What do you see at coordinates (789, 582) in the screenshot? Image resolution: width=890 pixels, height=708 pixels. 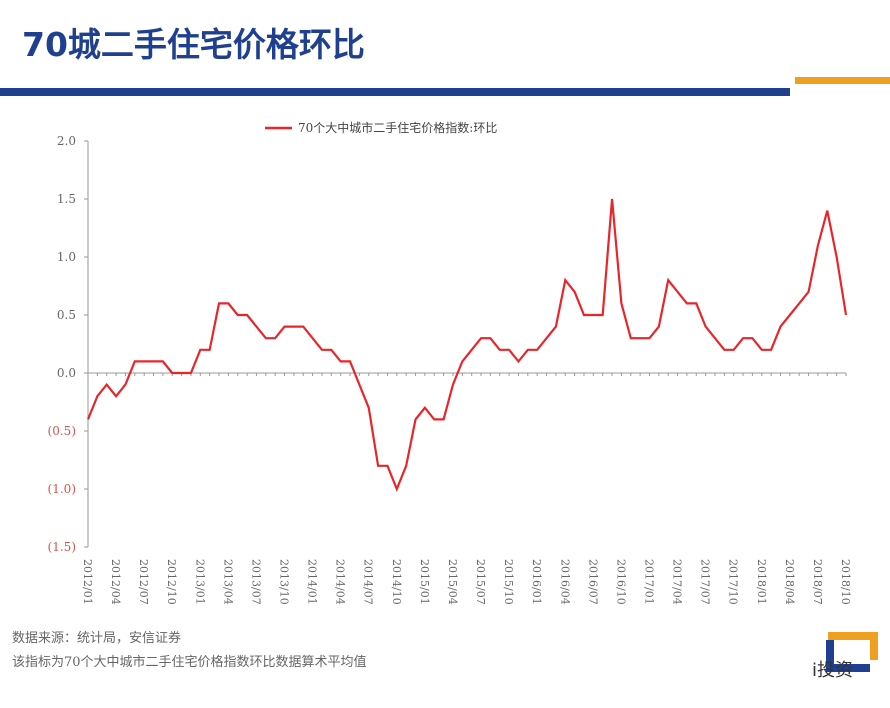 I see `x-tick-label: 2018/04` at bounding box center [789, 582].